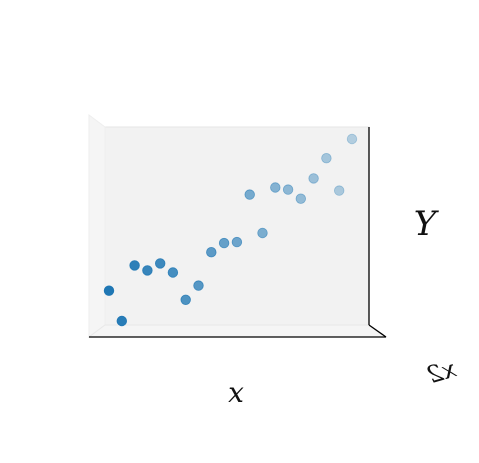  Describe the element at coordinates (97, 226) in the screenshot. I see `left-pane` at that location.